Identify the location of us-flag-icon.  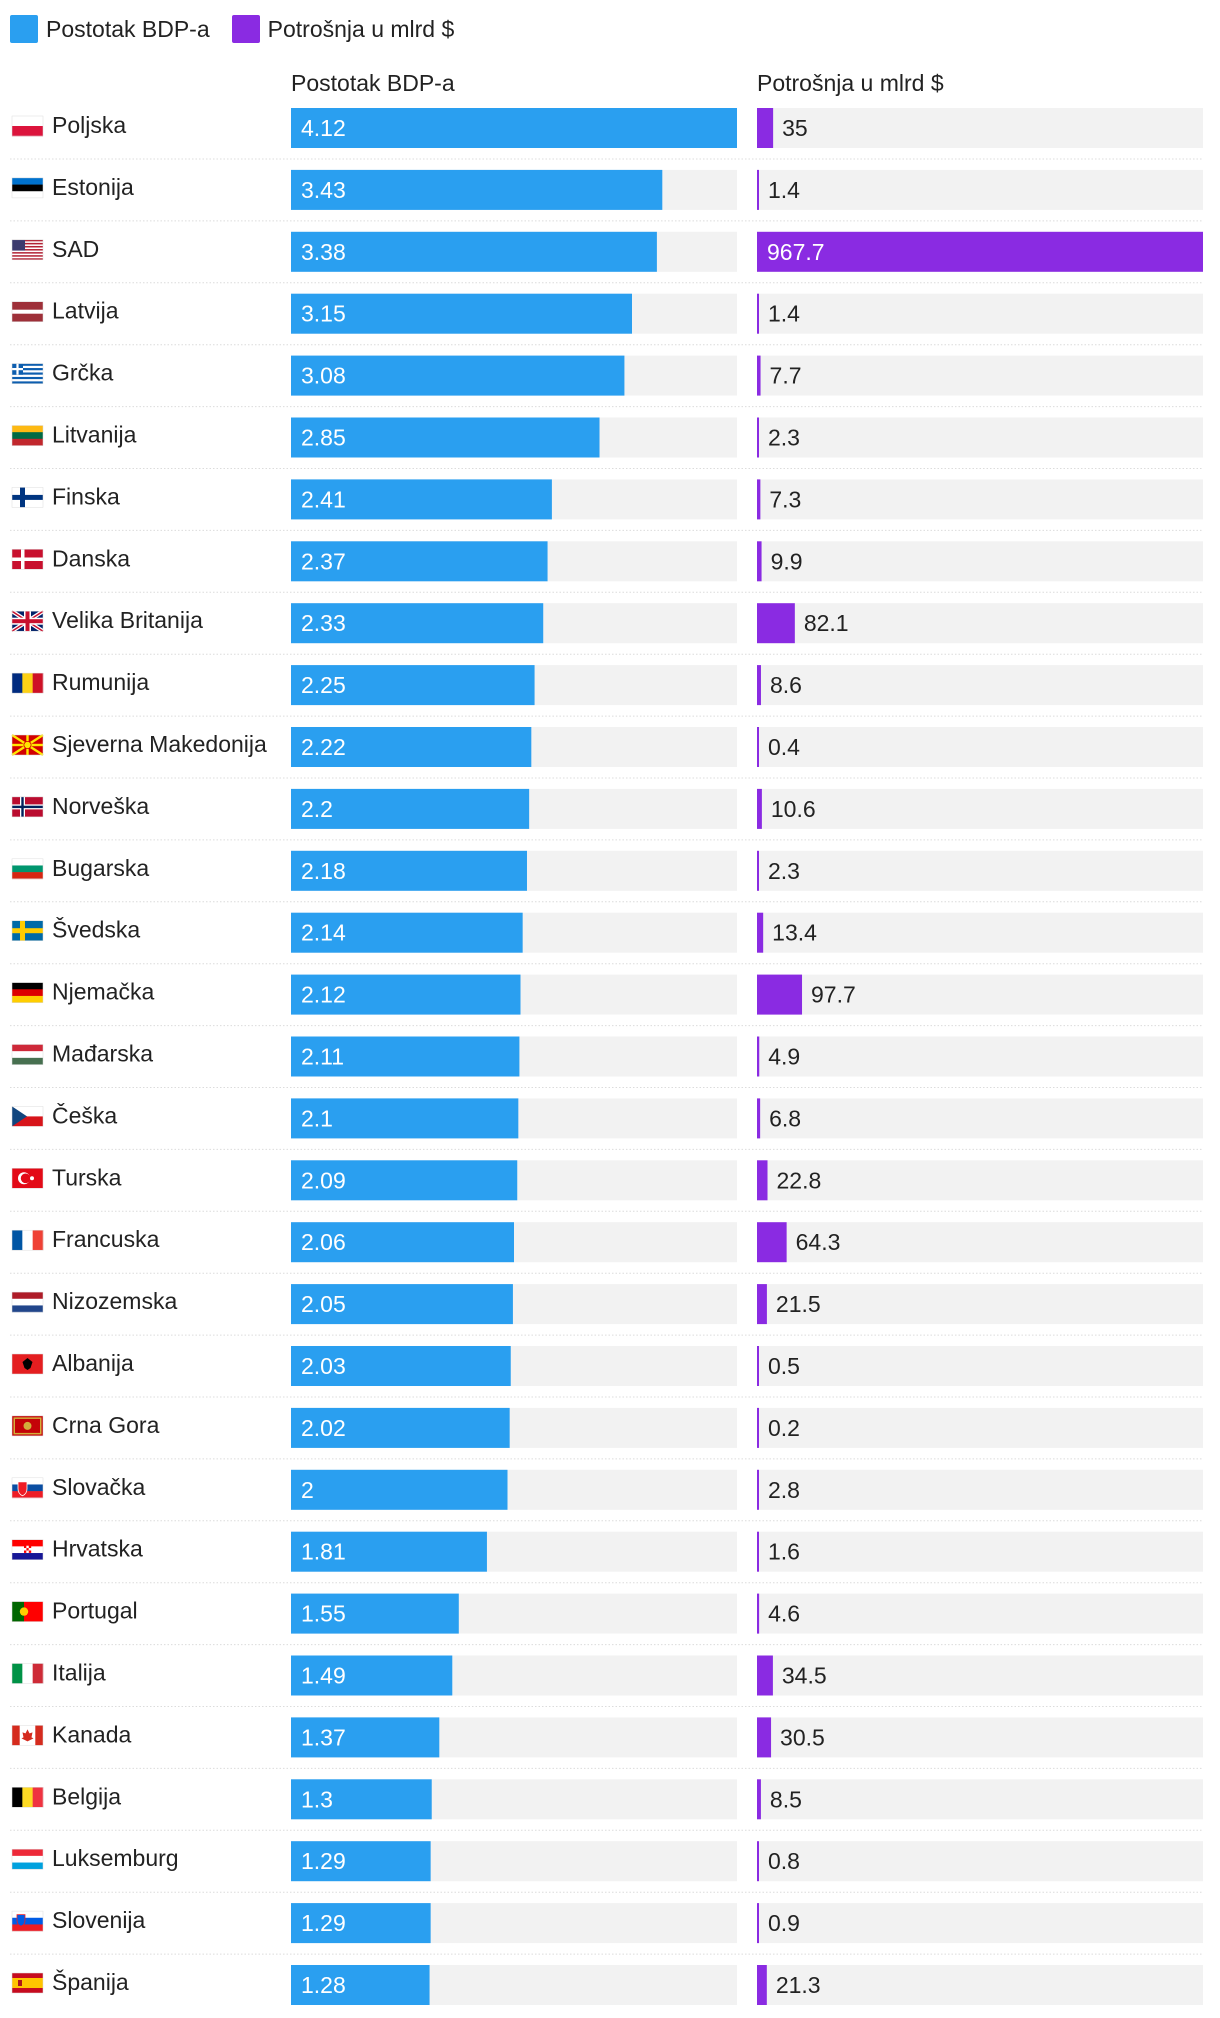
(27, 250).